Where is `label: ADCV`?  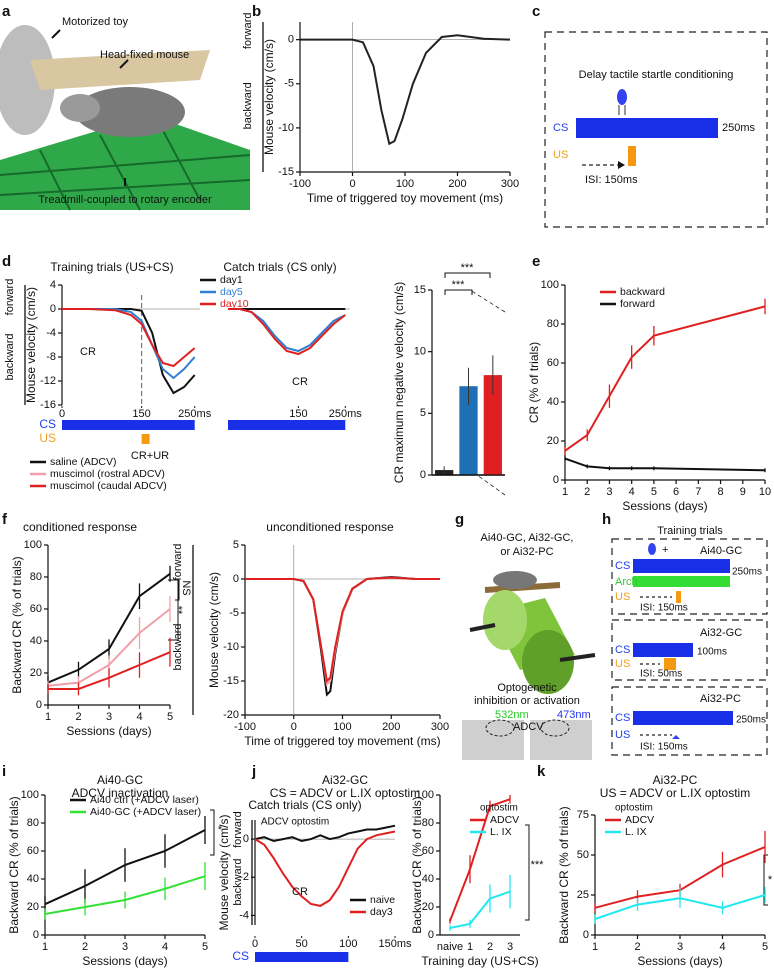
label: ADCV is located at coordinates (528, 727).